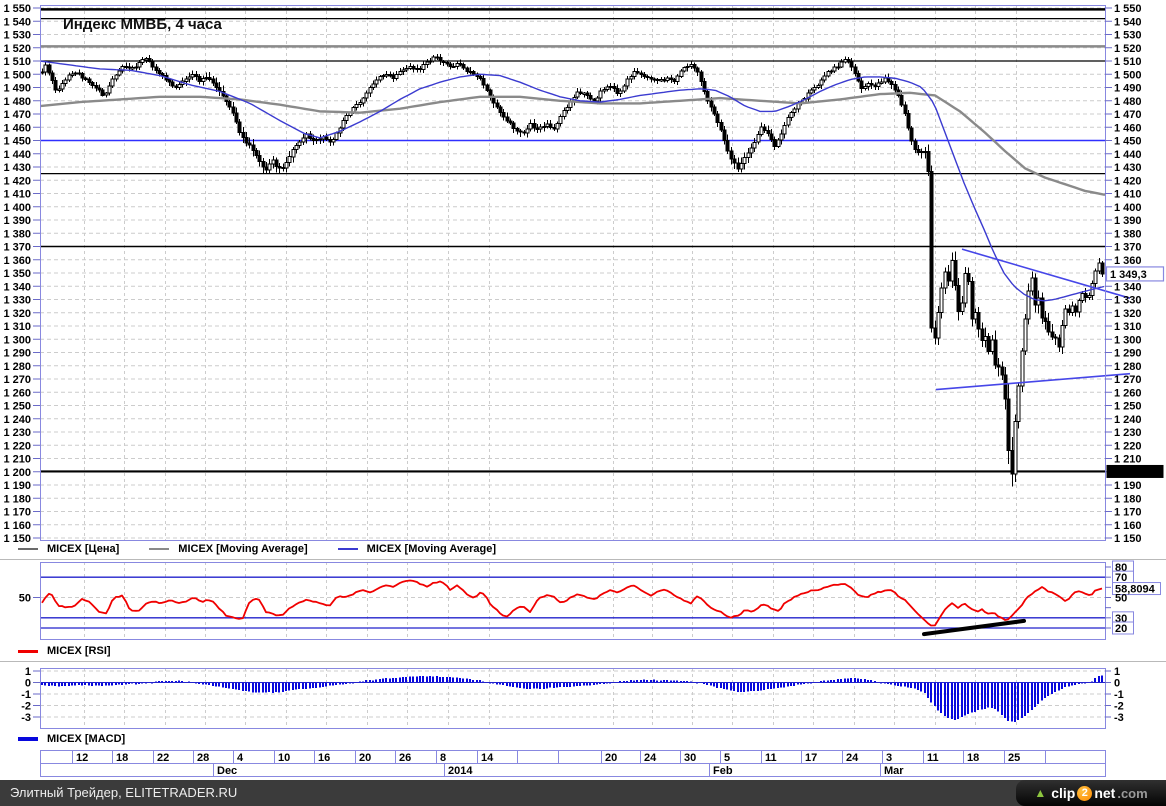  I want to click on logo-text-net: net, so click(1105, 793).